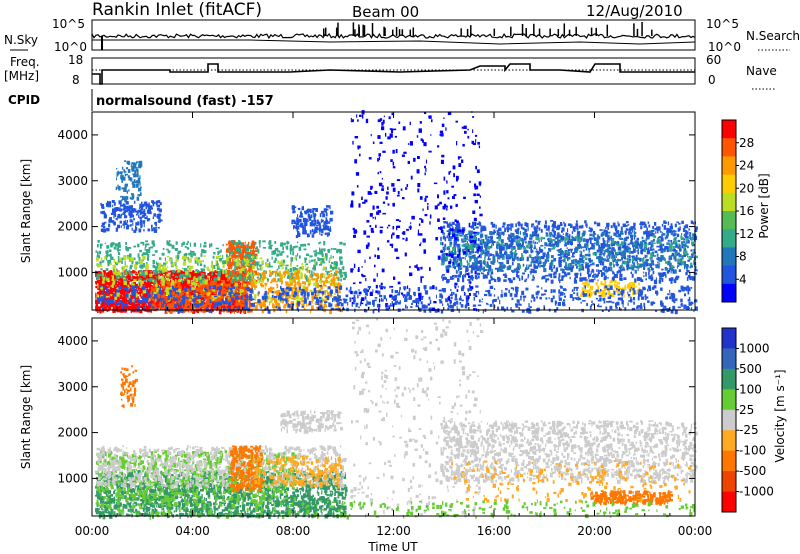 This screenshot has width=800, height=554. What do you see at coordinates (713, 60) in the screenshot?
I see `nave-tick-top: 60` at bounding box center [713, 60].